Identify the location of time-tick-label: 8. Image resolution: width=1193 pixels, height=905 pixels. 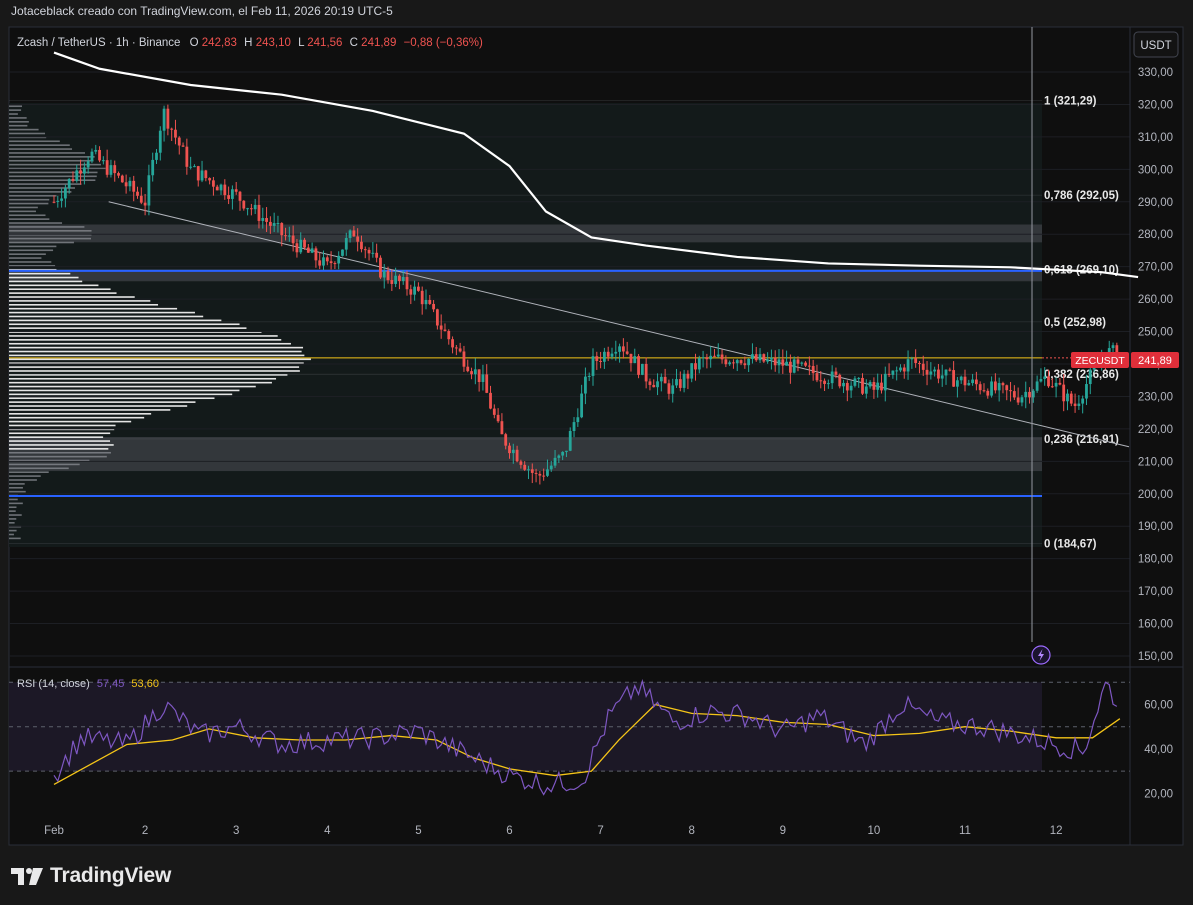
(691, 831).